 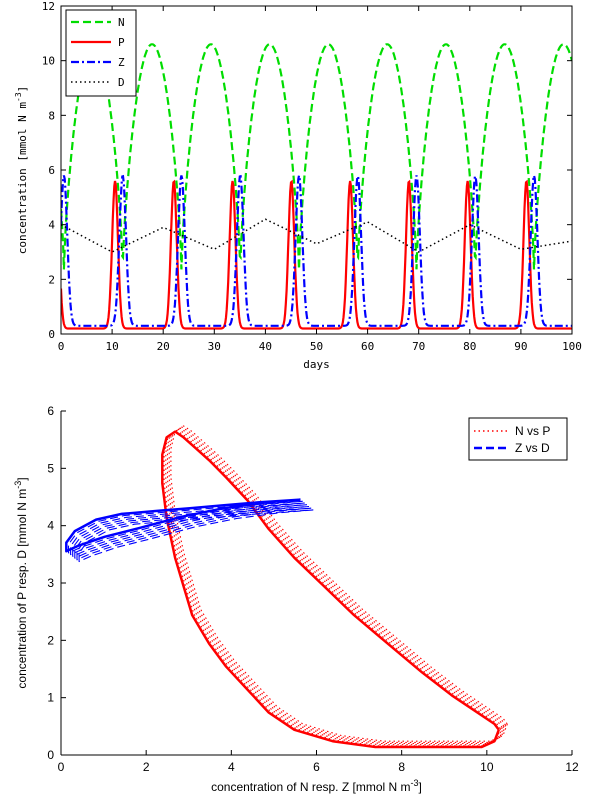 I want to click on legend-label-P: P, so click(x=121, y=42).